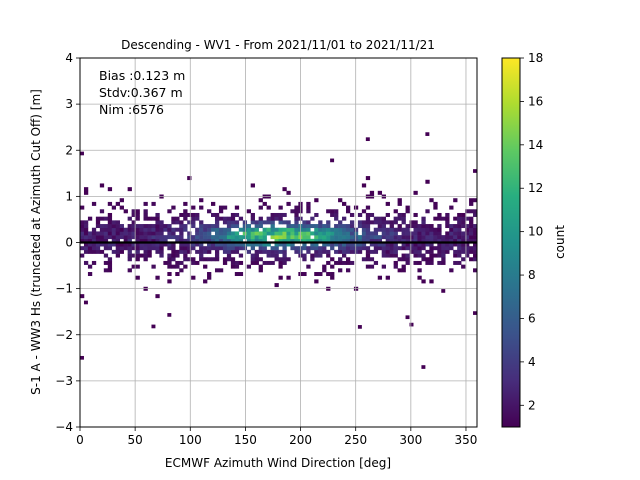 The height and width of the screenshot is (480, 640). What do you see at coordinates (535, 145) in the screenshot?
I see `colorbar-tick-label: 14` at bounding box center [535, 145].